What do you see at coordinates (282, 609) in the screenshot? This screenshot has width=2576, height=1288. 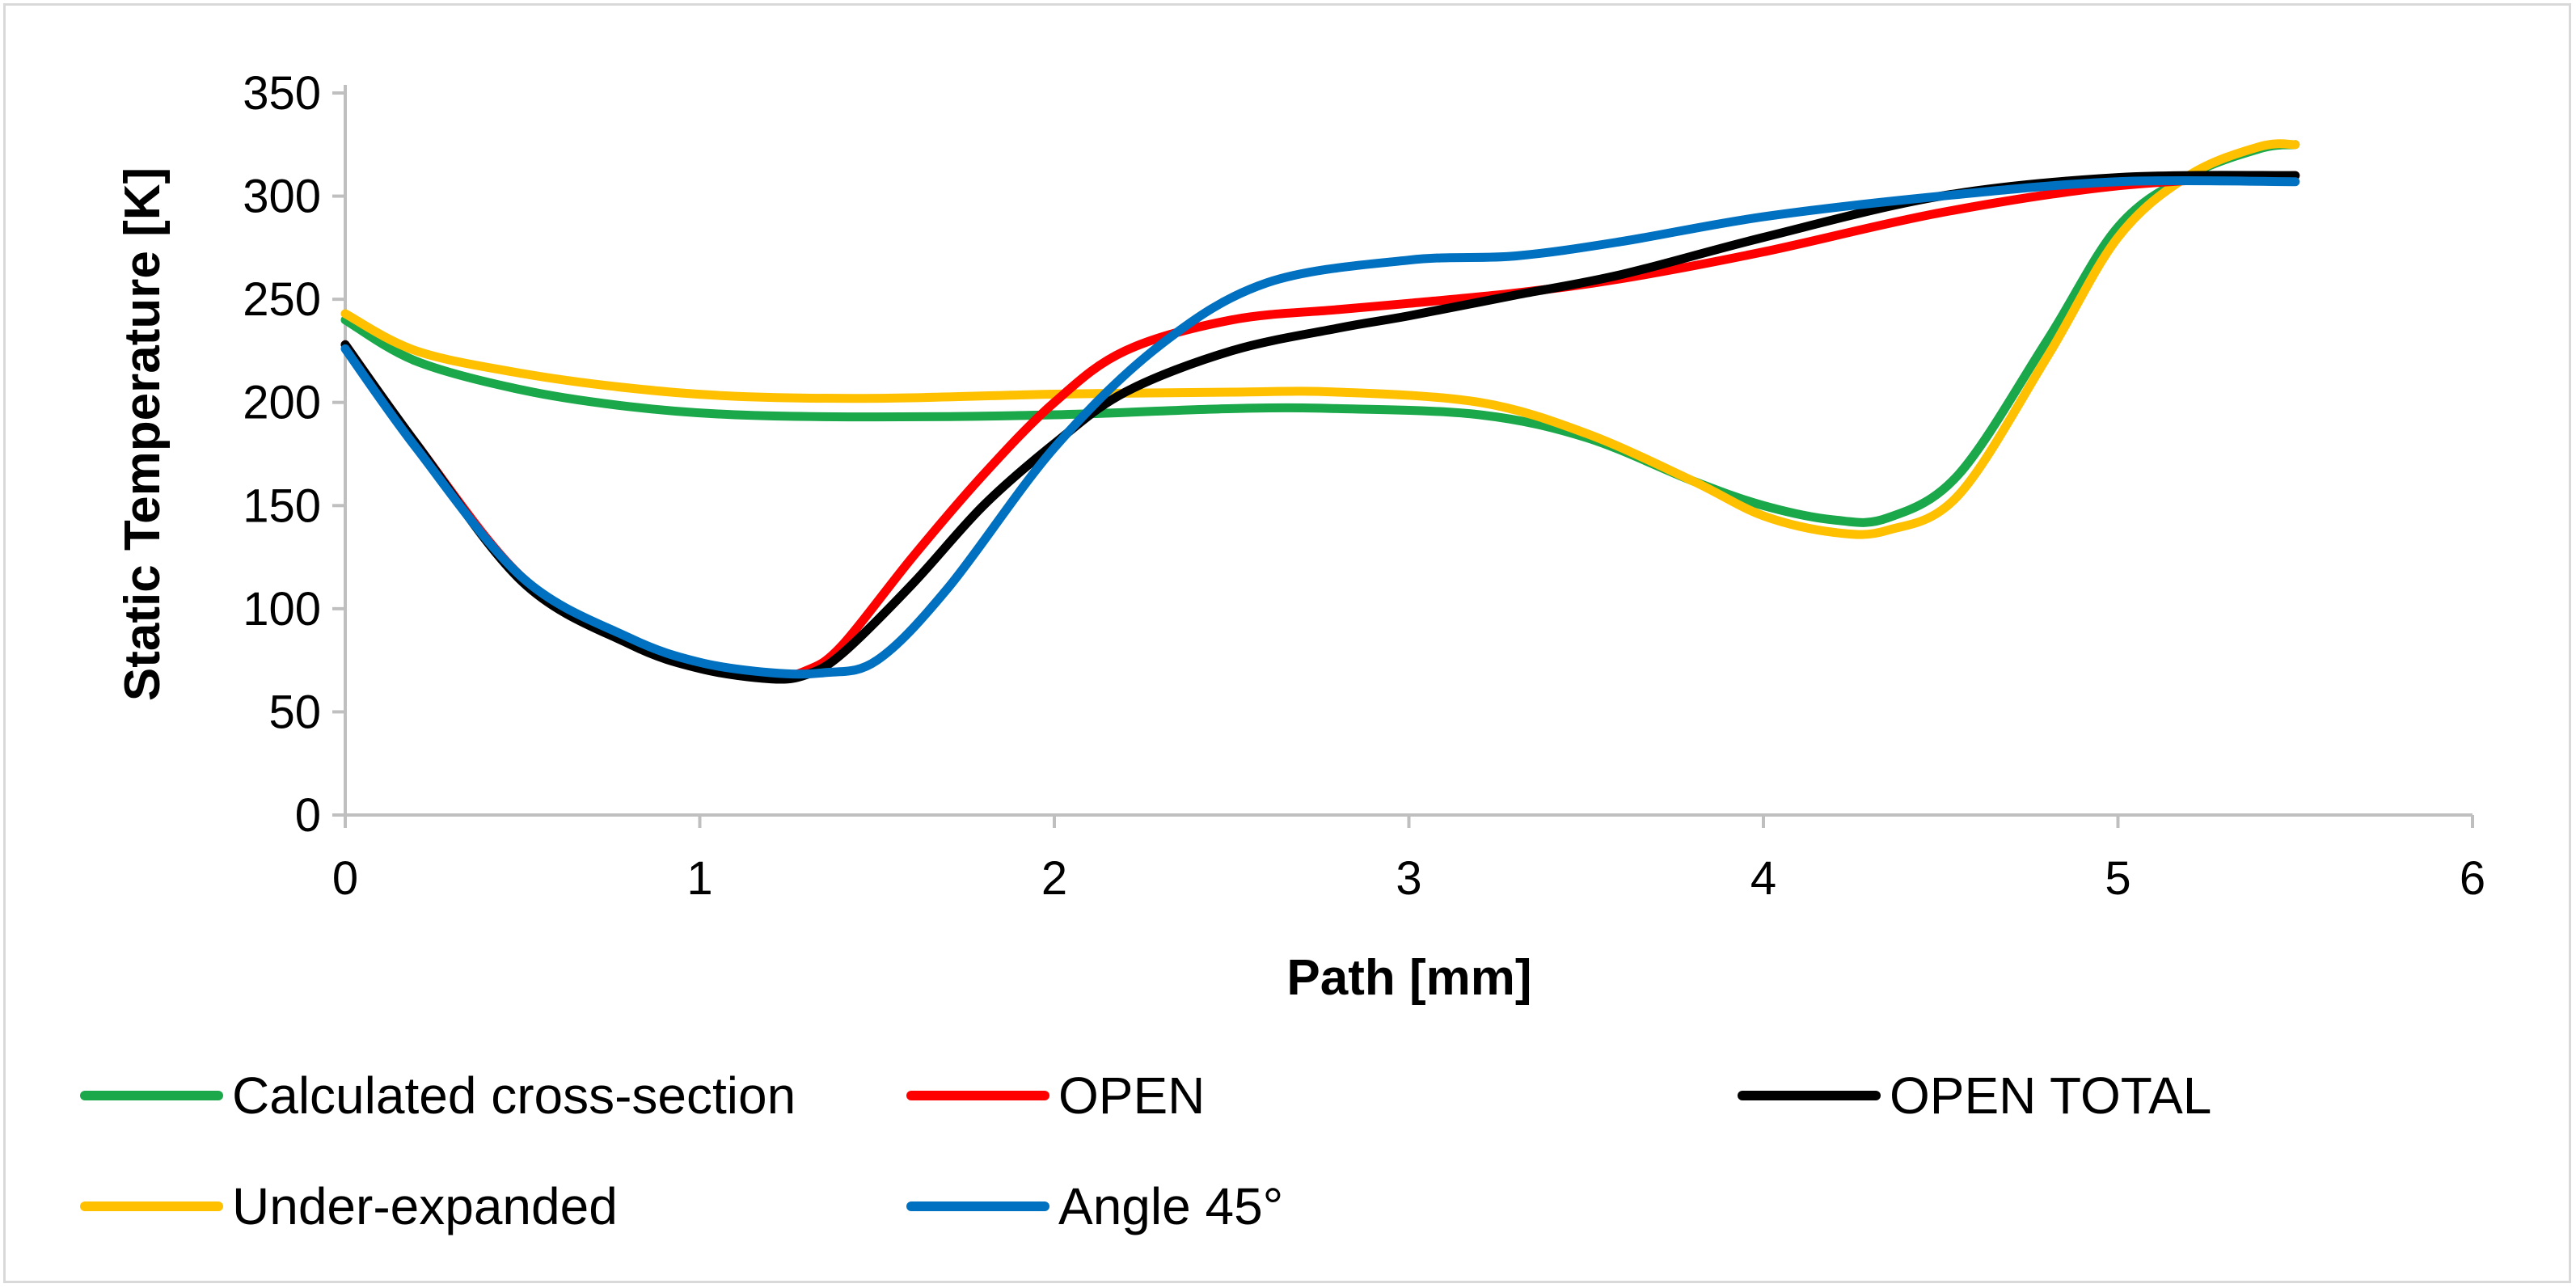 I see `y-tick-label: 100` at bounding box center [282, 609].